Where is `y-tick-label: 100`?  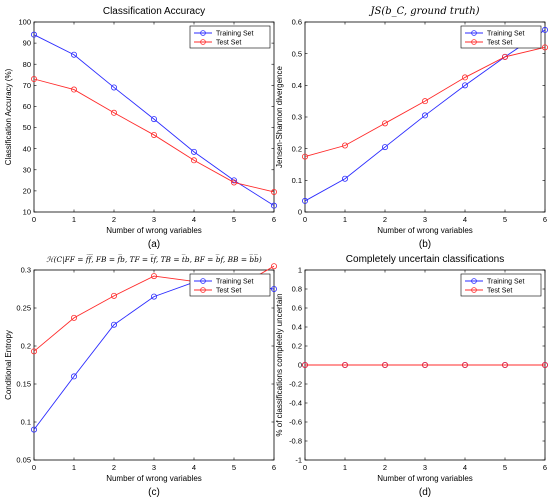
y-tick-label: 100 is located at coordinates (24, 22).